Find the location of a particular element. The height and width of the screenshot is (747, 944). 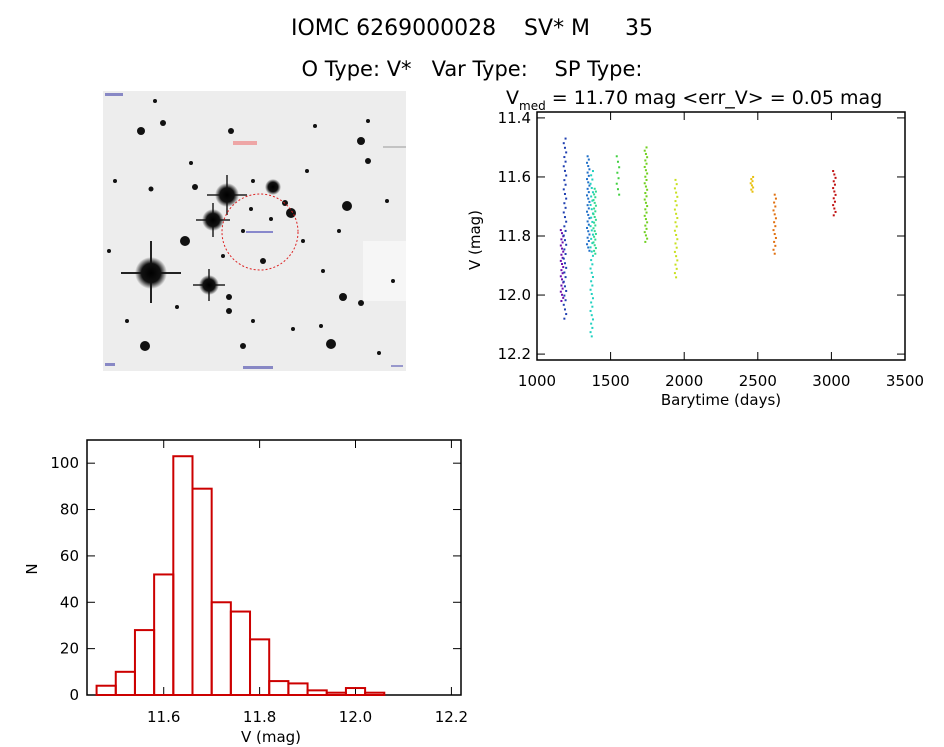

finding-chart-svg is located at coordinates (254, 231).